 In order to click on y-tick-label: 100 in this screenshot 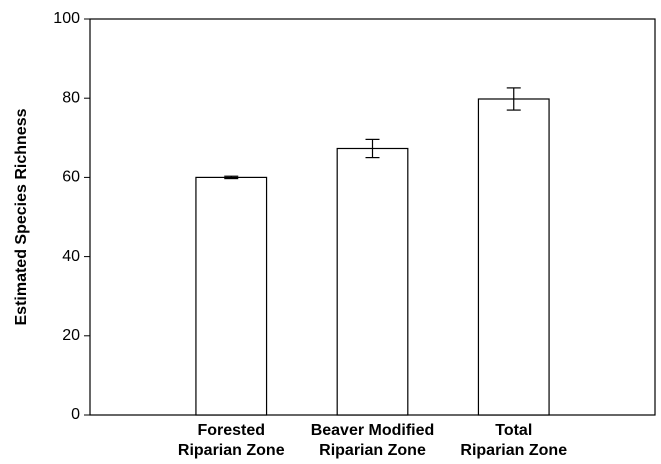, I will do `click(66, 18)`.